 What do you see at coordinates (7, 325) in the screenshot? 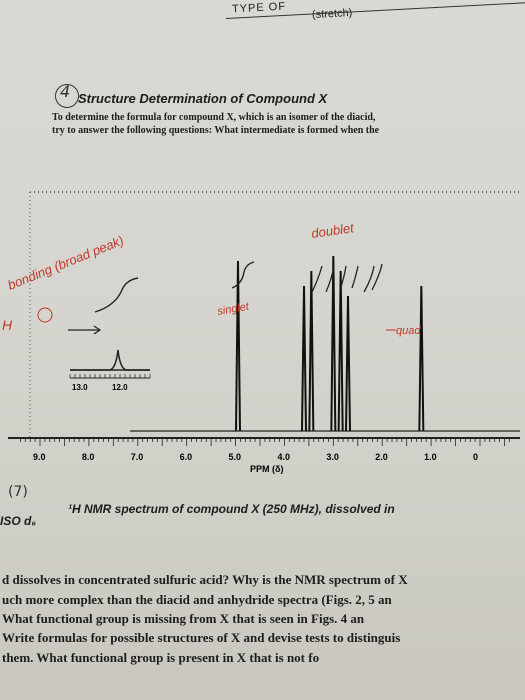
I see `h-mark: H` at bounding box center [7, 325].